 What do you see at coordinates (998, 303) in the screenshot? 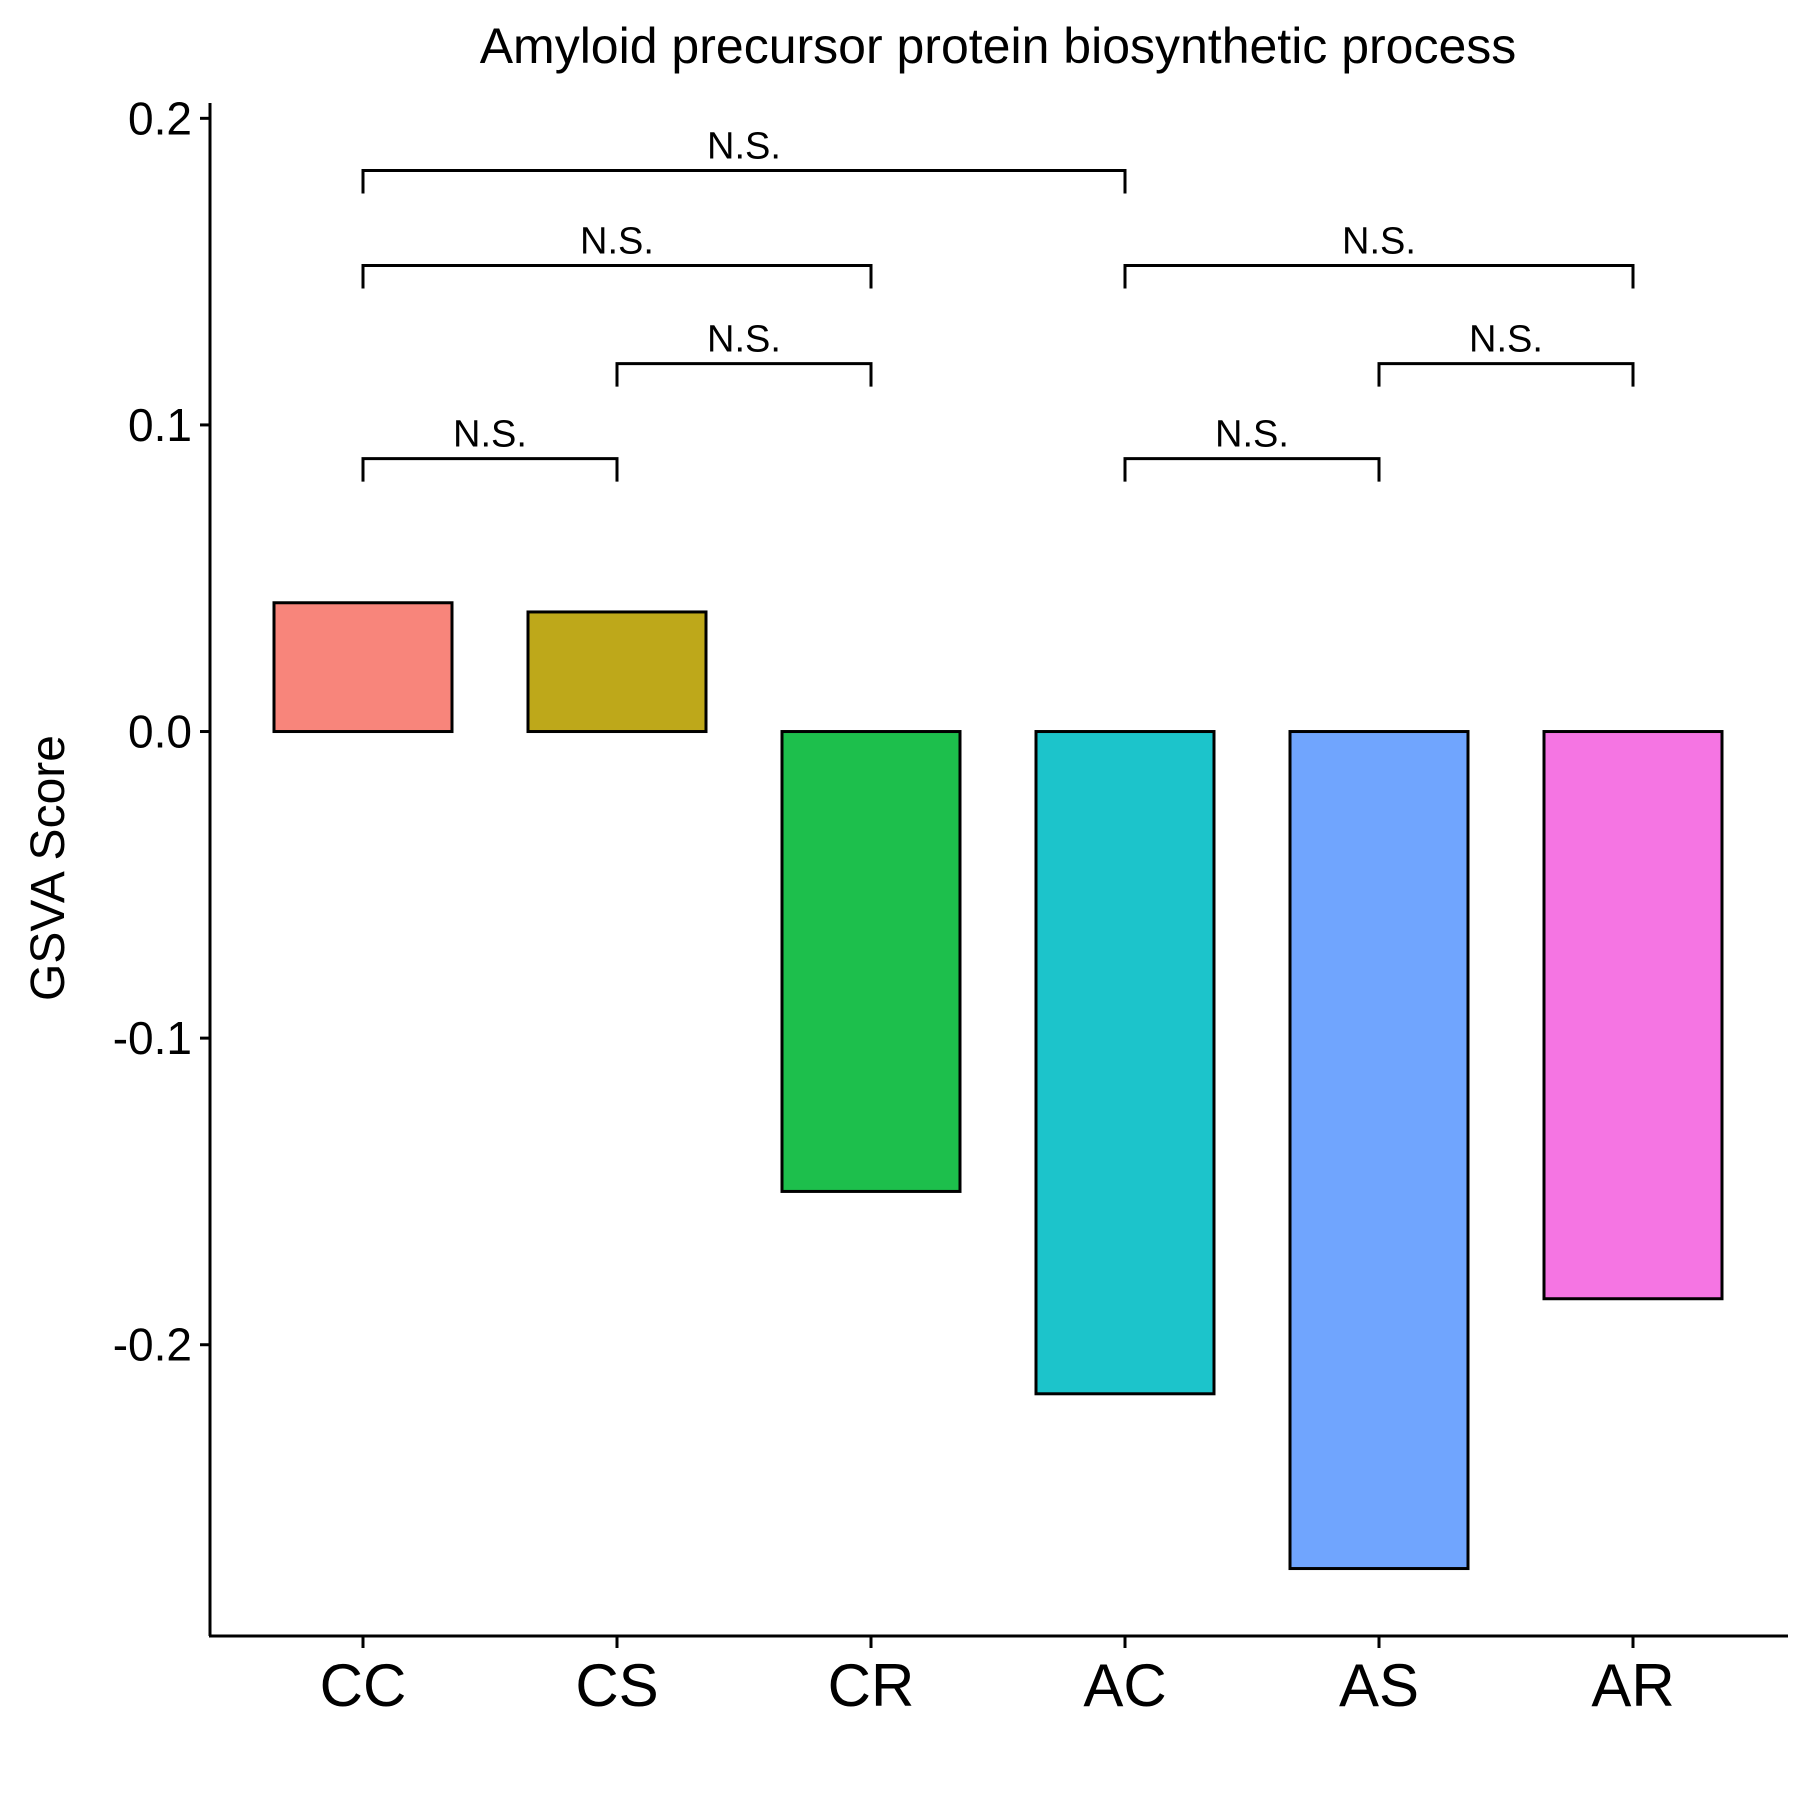
I see `significance-brackets: N.S. N.S. N.S. N.S. N.S. N.S. N.S.` at bounding box center [998, 303].